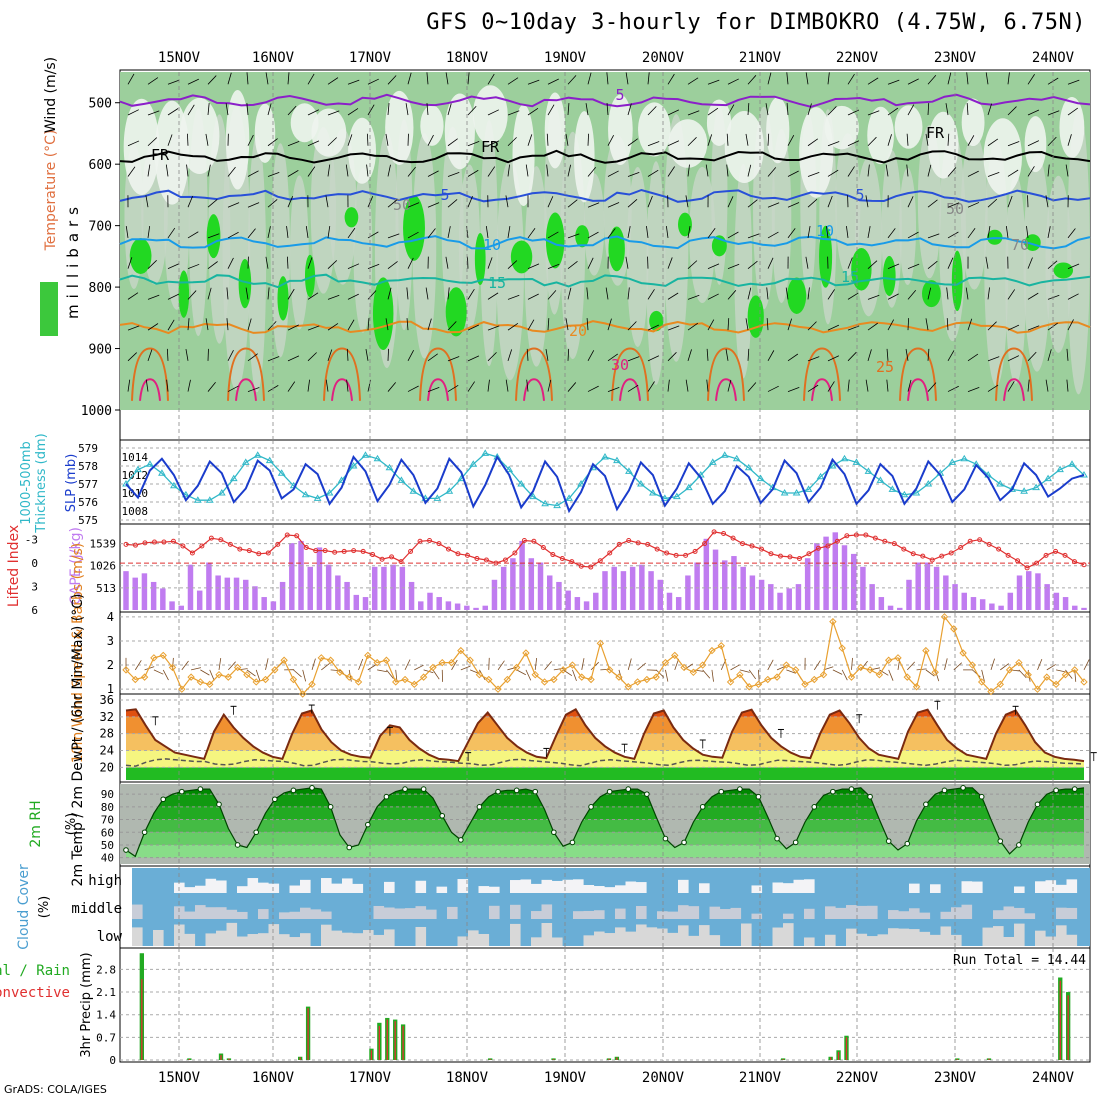  I want to click on contour-label: 50, so click(402, 205).